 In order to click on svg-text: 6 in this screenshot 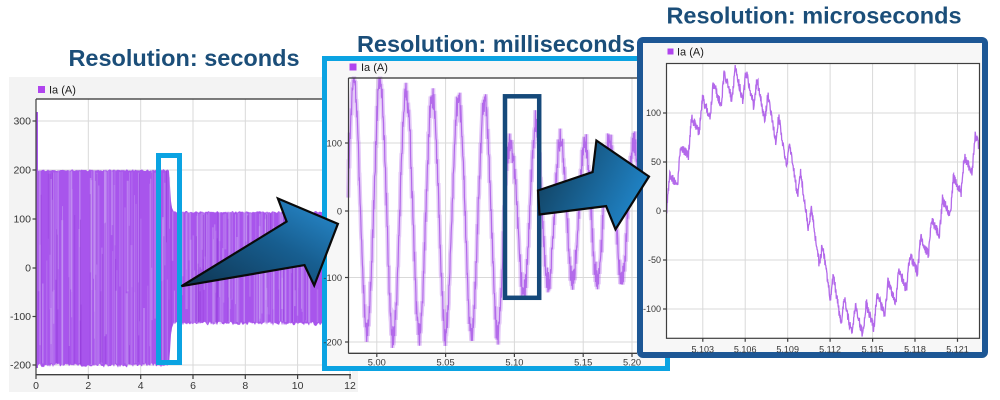, I will do `click(193, 386)`.